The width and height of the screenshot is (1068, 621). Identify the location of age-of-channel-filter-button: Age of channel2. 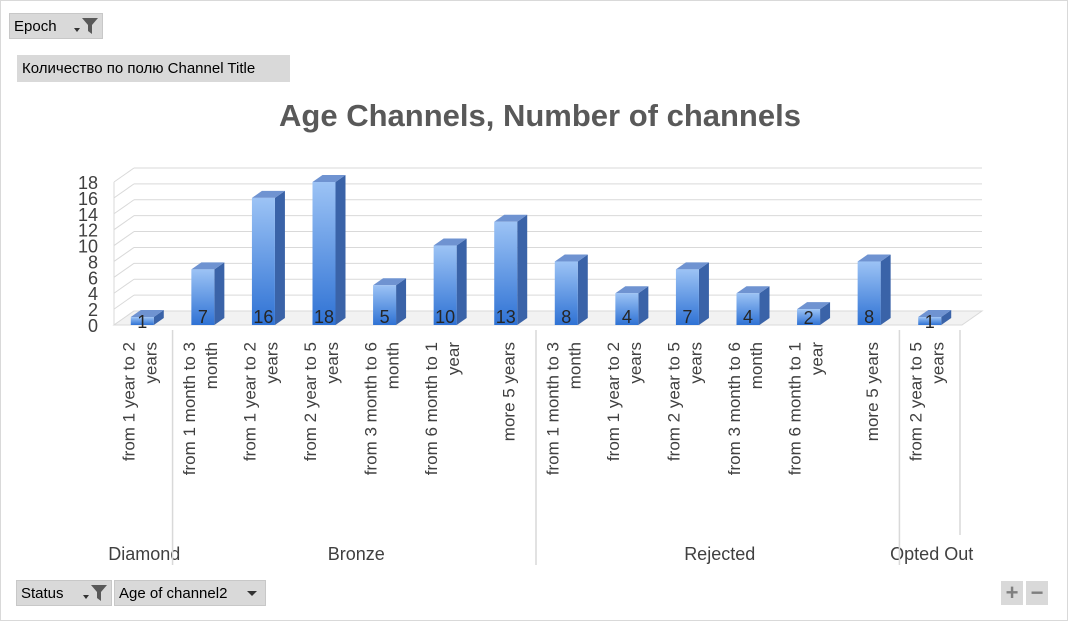
(190, 593).